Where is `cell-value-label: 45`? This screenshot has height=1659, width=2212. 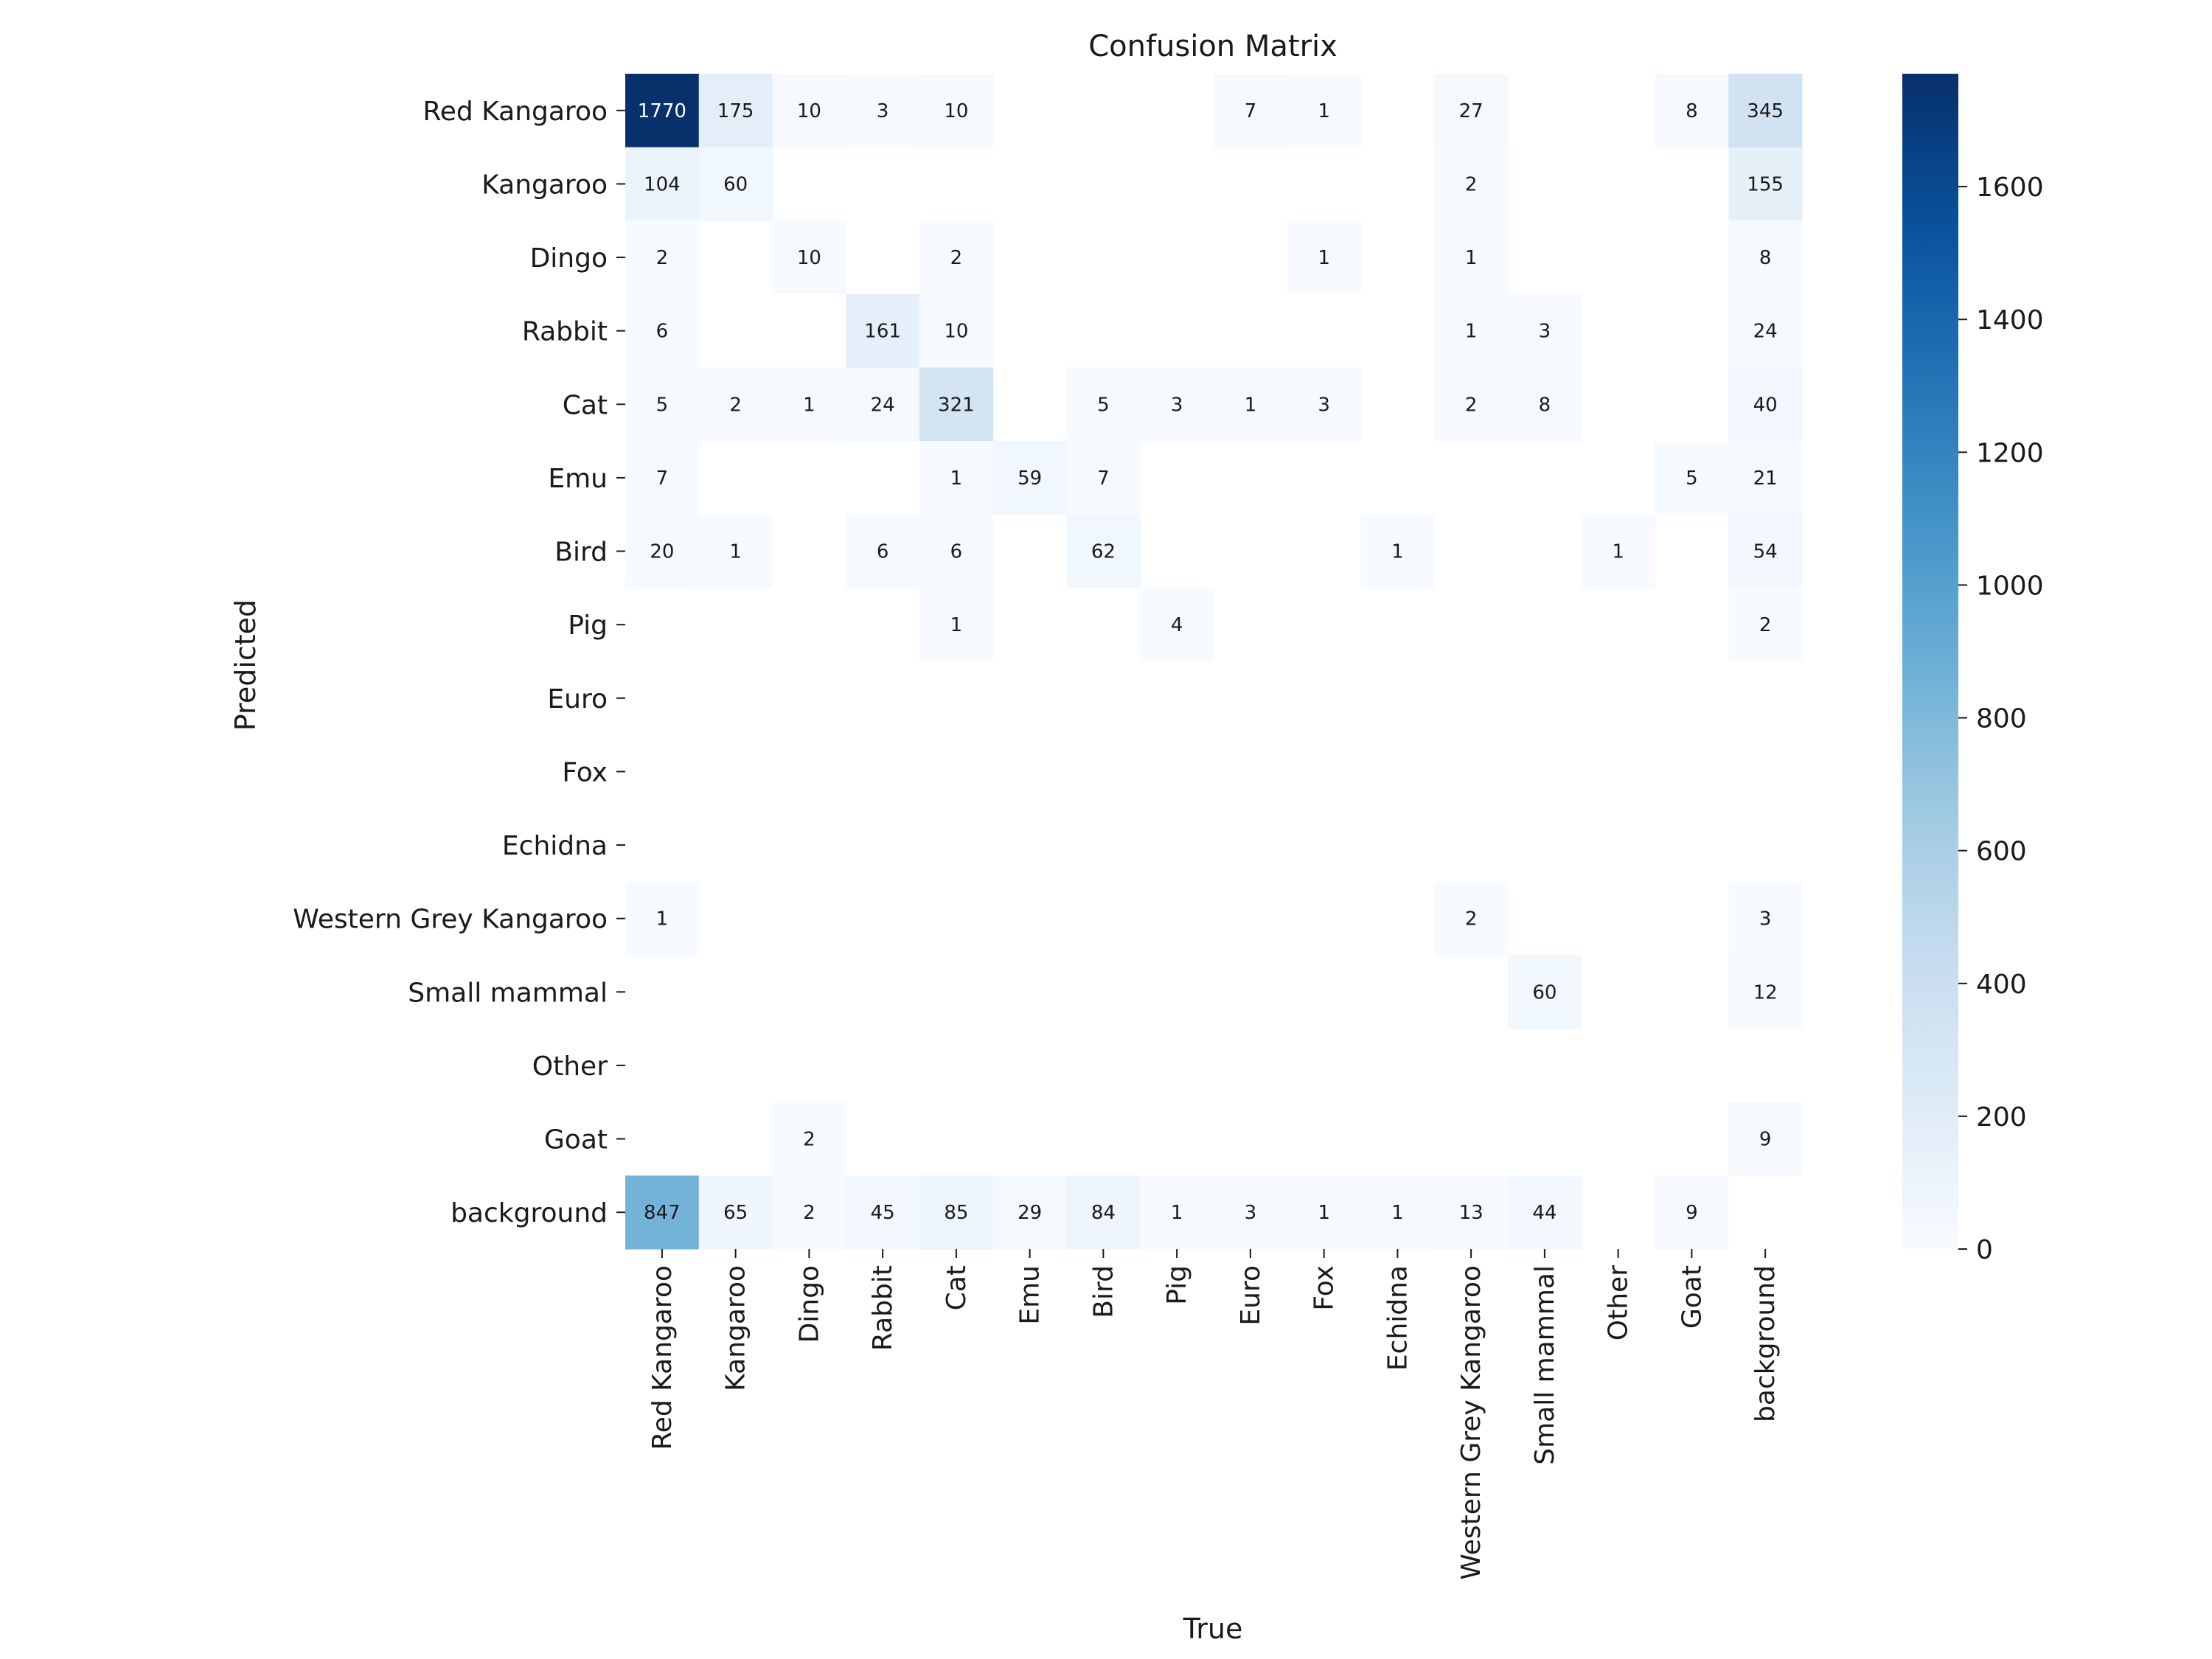
cell-value-label: 45 is located at coordinates (883, 1213).